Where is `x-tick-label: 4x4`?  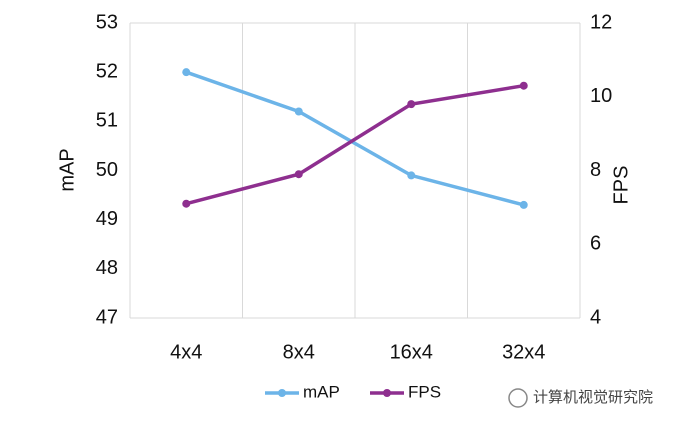
x-tick-label: 4x4 is located at coordinates (186, 352).